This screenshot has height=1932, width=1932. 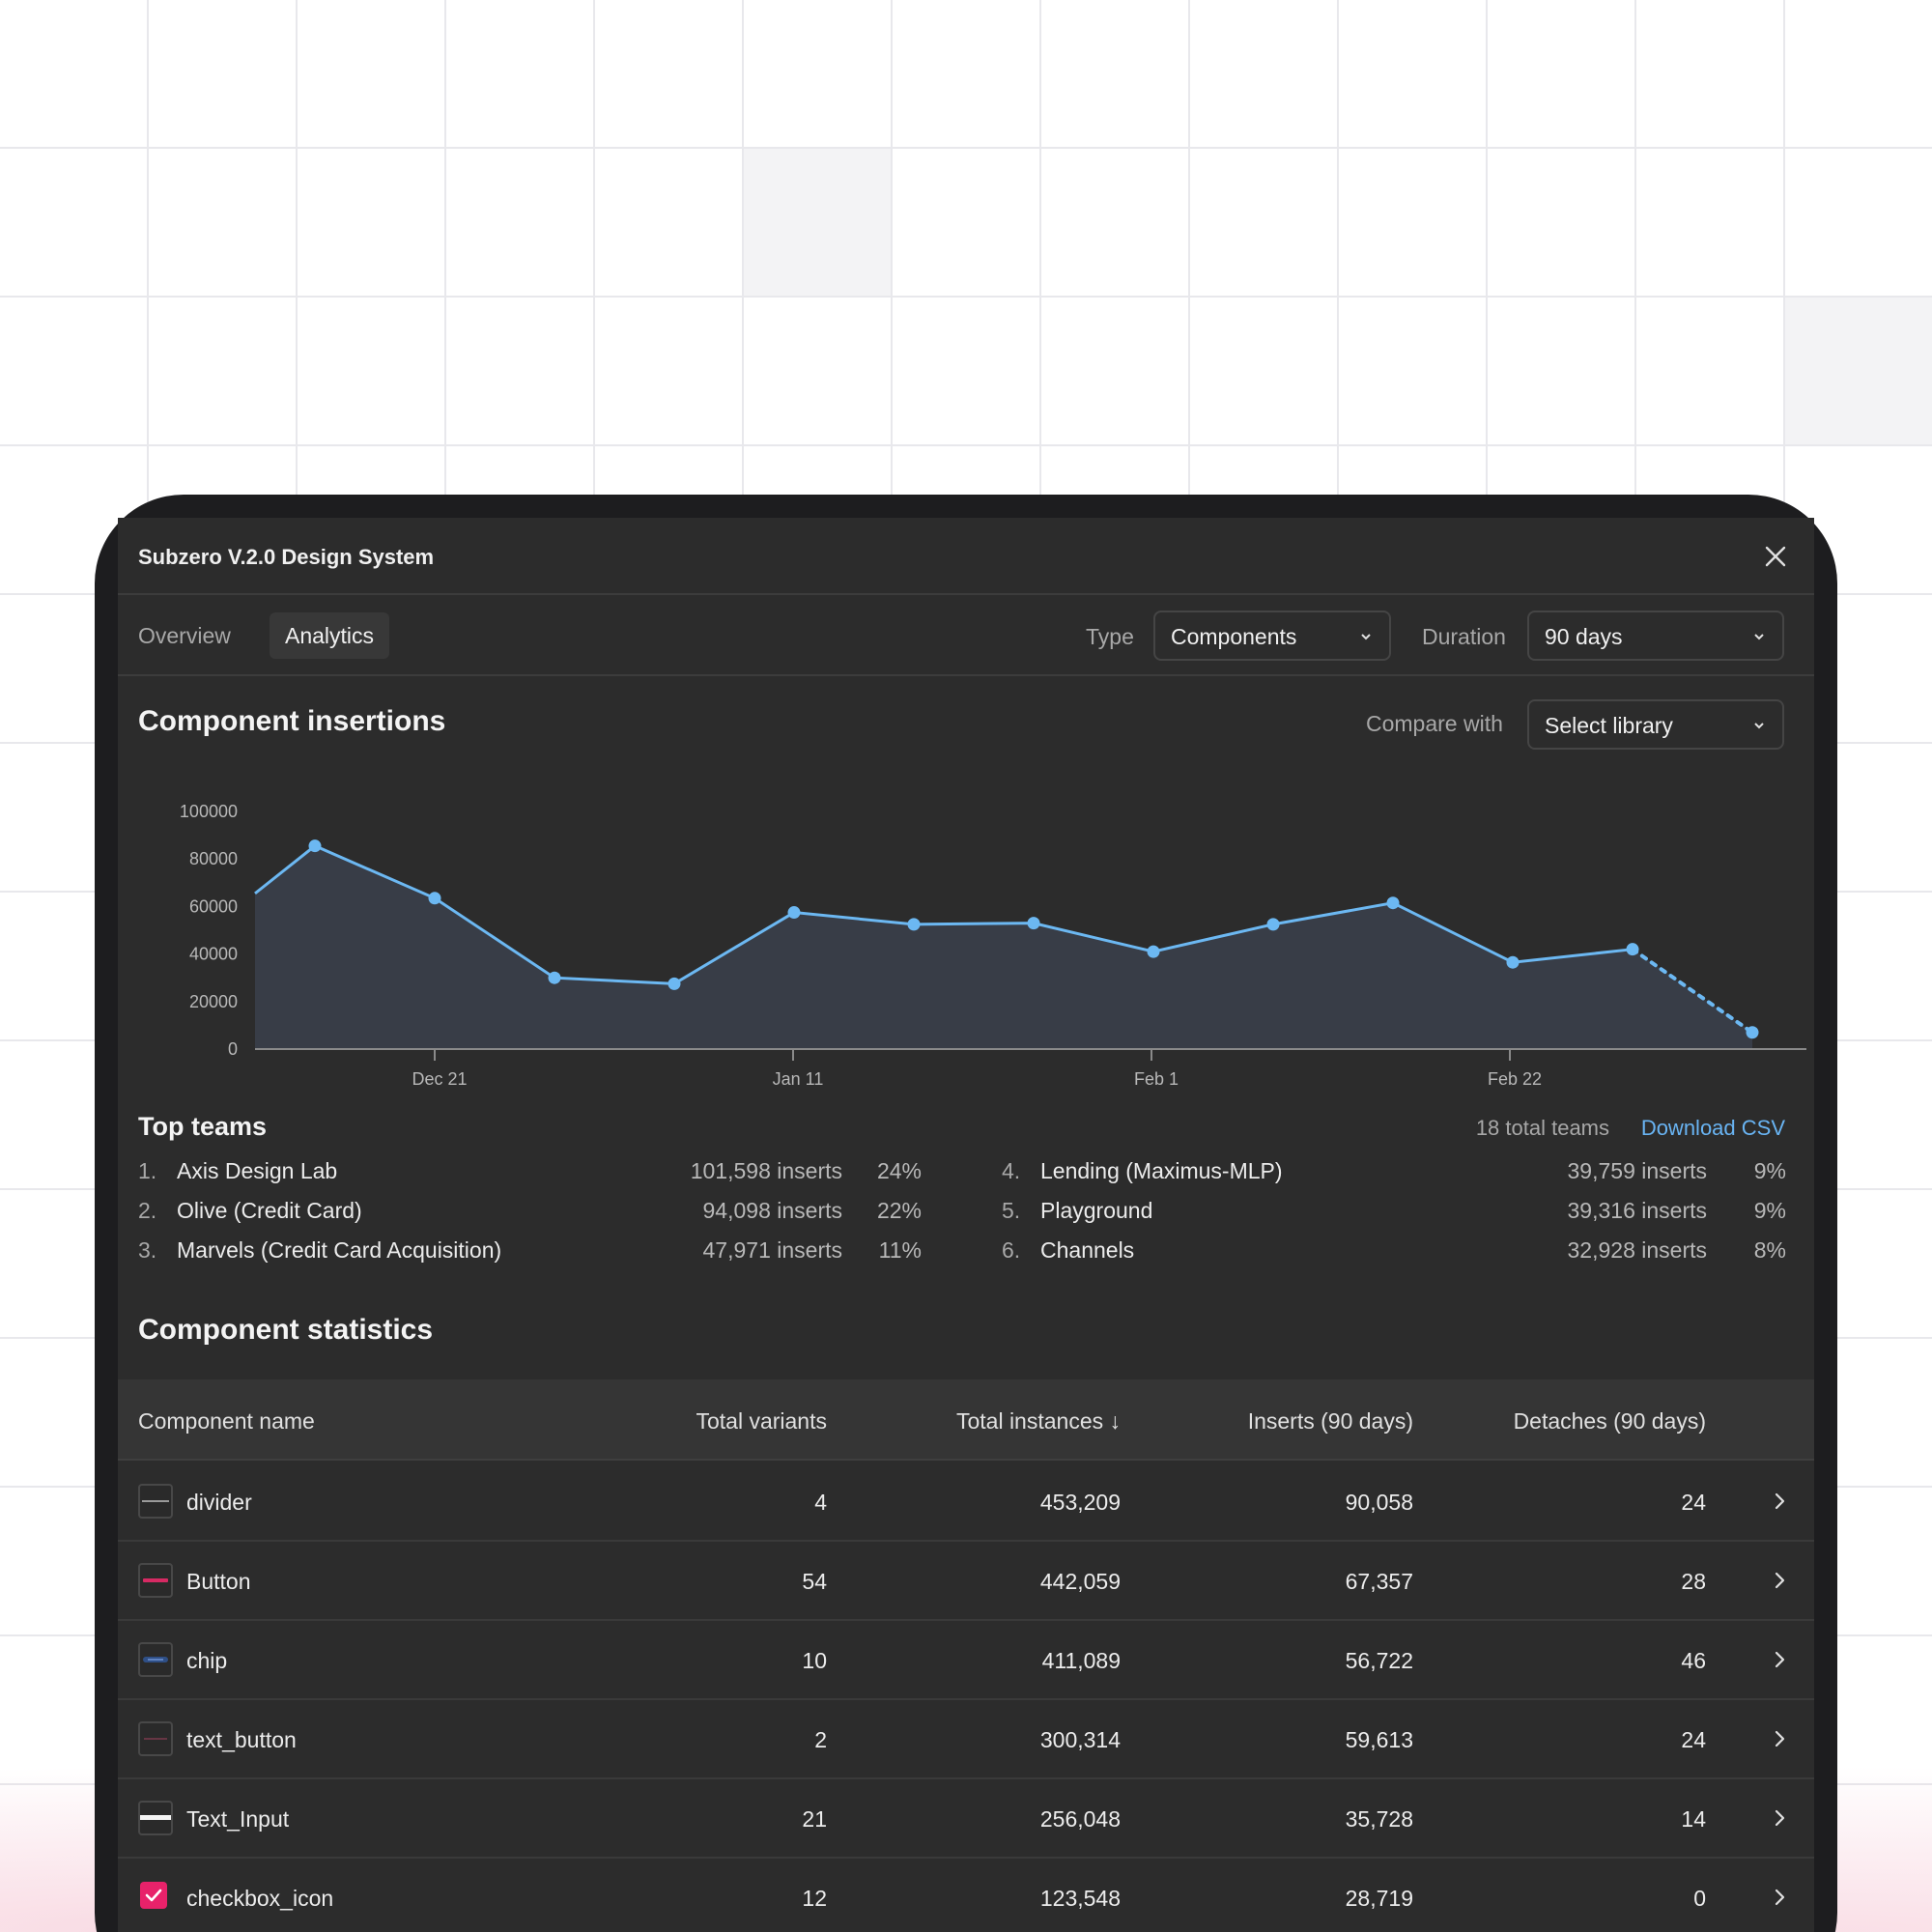 What do you see at coordinates (814, 1581) in the screenshot?
I see `total-variants: 54` at bounding box center [814, 1581].